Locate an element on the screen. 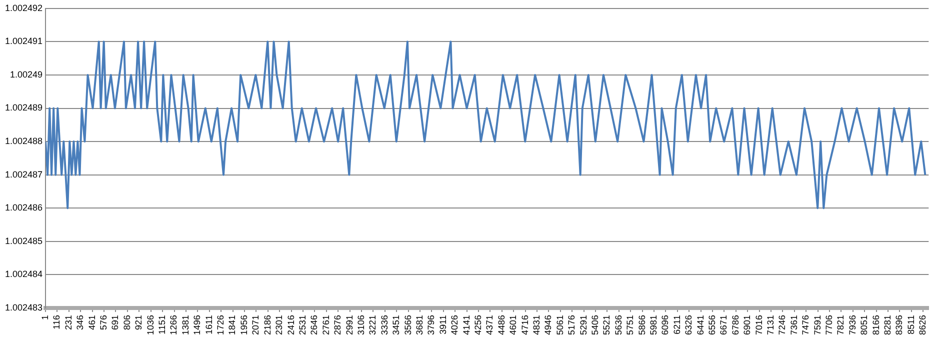 Image resolution: width=937 pixels, height=340 pixels. x-tick-label: 6441 is located at coordinates (700, 325).